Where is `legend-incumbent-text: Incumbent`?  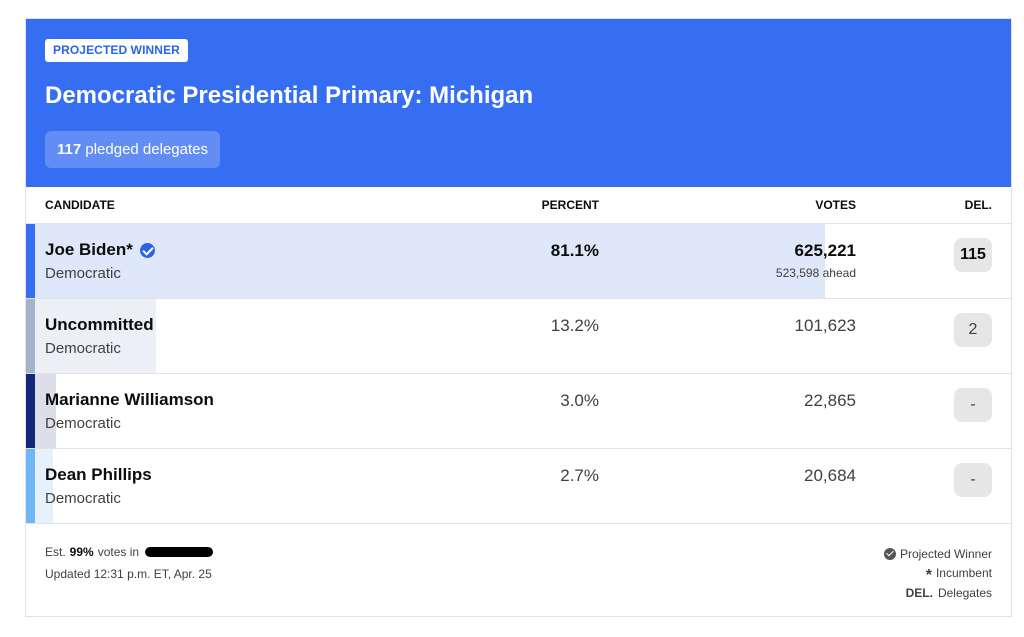
legend-incumbent-text: Incumbent is located at coordinates (963, 573).